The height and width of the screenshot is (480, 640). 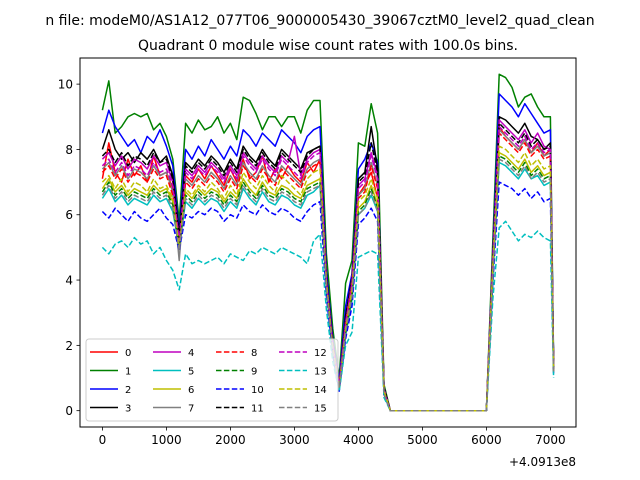 What do you see at coordinates (257, 409) in the screenshot?
I see `legend-label: 11` at bounding box center [257, 409].